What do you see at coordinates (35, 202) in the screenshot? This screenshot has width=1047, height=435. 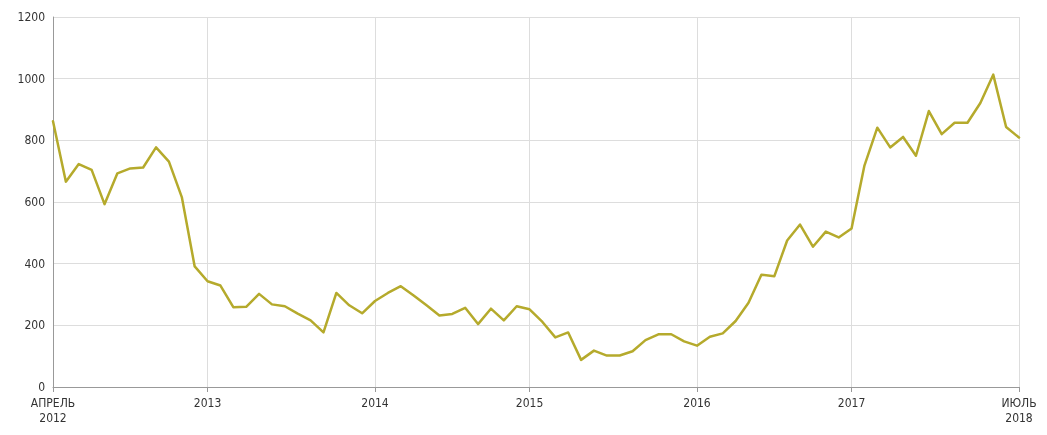 I see `y-tick-label: 600` at bounding box center [35, 202].